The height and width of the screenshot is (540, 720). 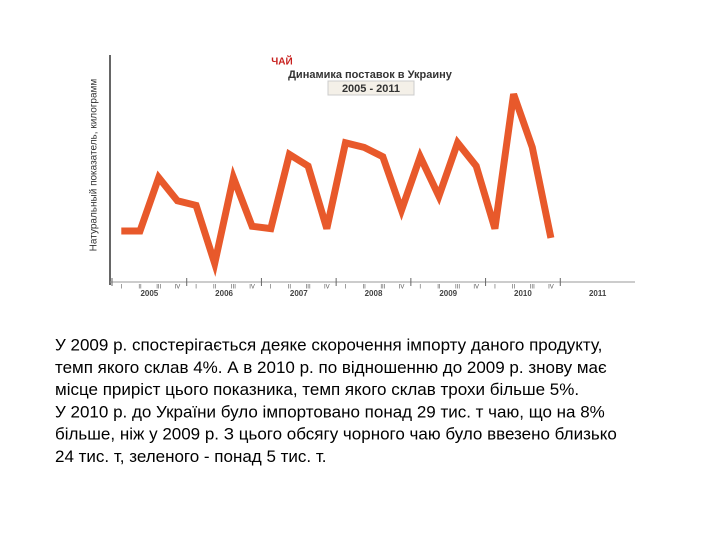 I want to click on period-box, so click(x=371, y=88).